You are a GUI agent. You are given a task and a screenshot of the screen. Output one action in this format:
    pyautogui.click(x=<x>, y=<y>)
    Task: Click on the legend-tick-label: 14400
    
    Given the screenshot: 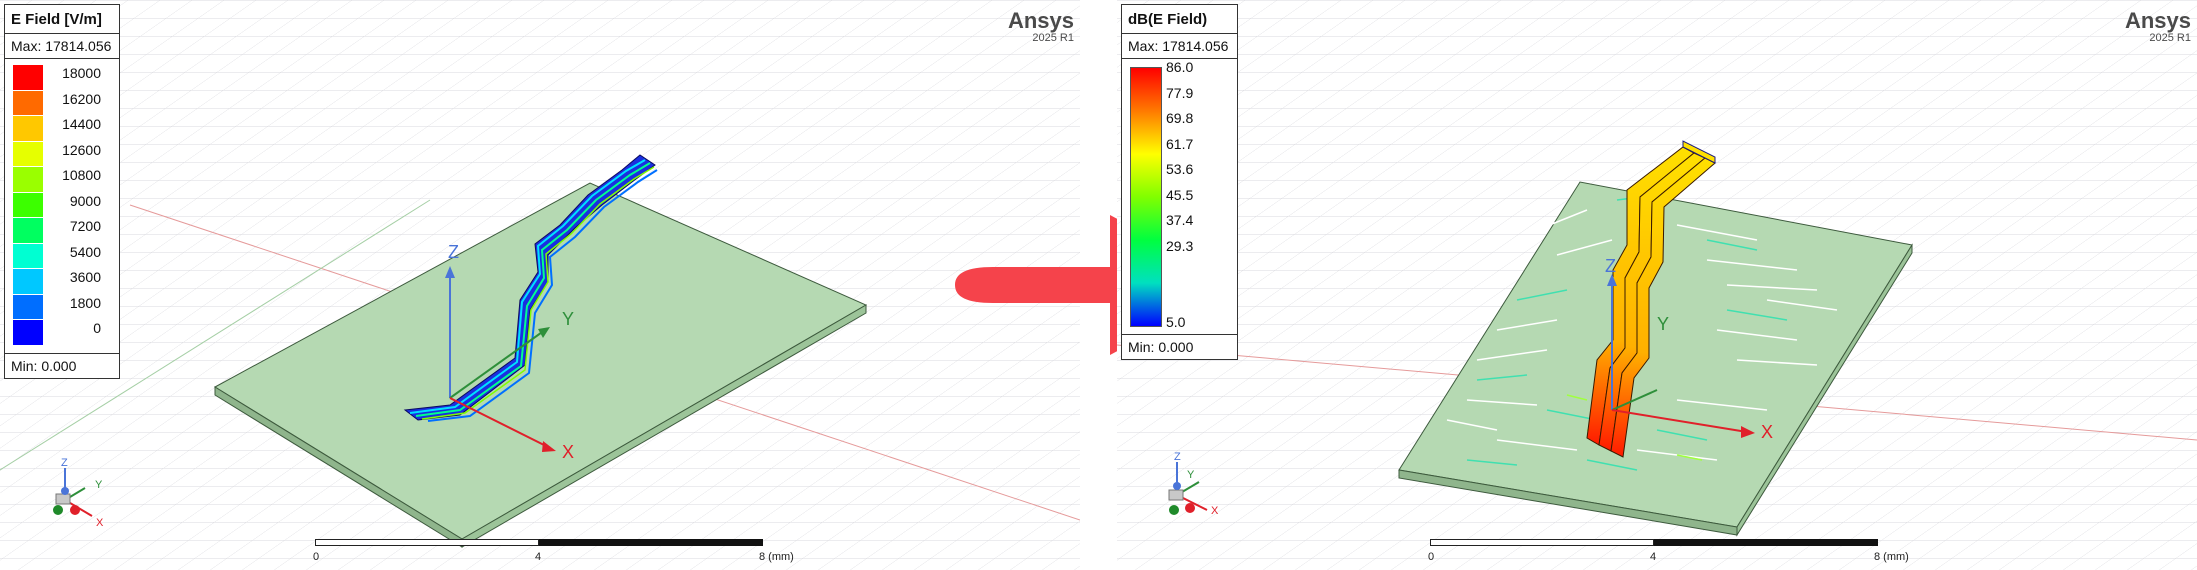 What is the action you would take?
    pyautogui.click(x=81, y=124)
    